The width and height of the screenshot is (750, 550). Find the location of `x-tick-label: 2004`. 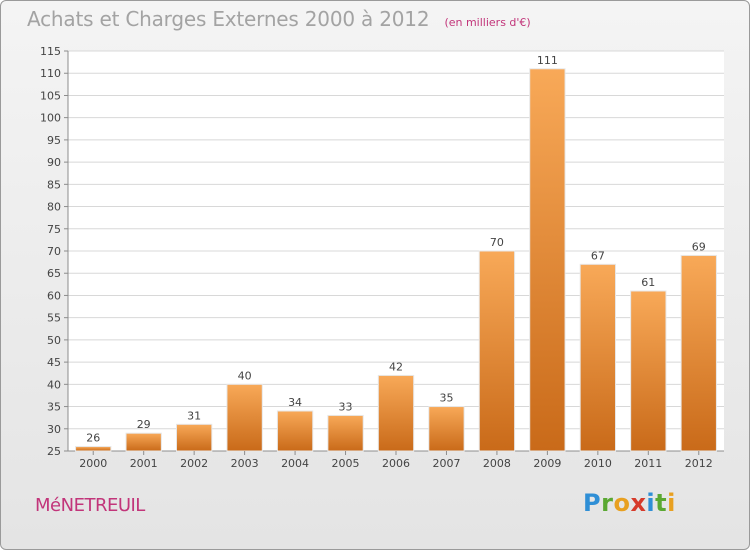

x-tick-label: 2004 is located at coordinates (295, 463).